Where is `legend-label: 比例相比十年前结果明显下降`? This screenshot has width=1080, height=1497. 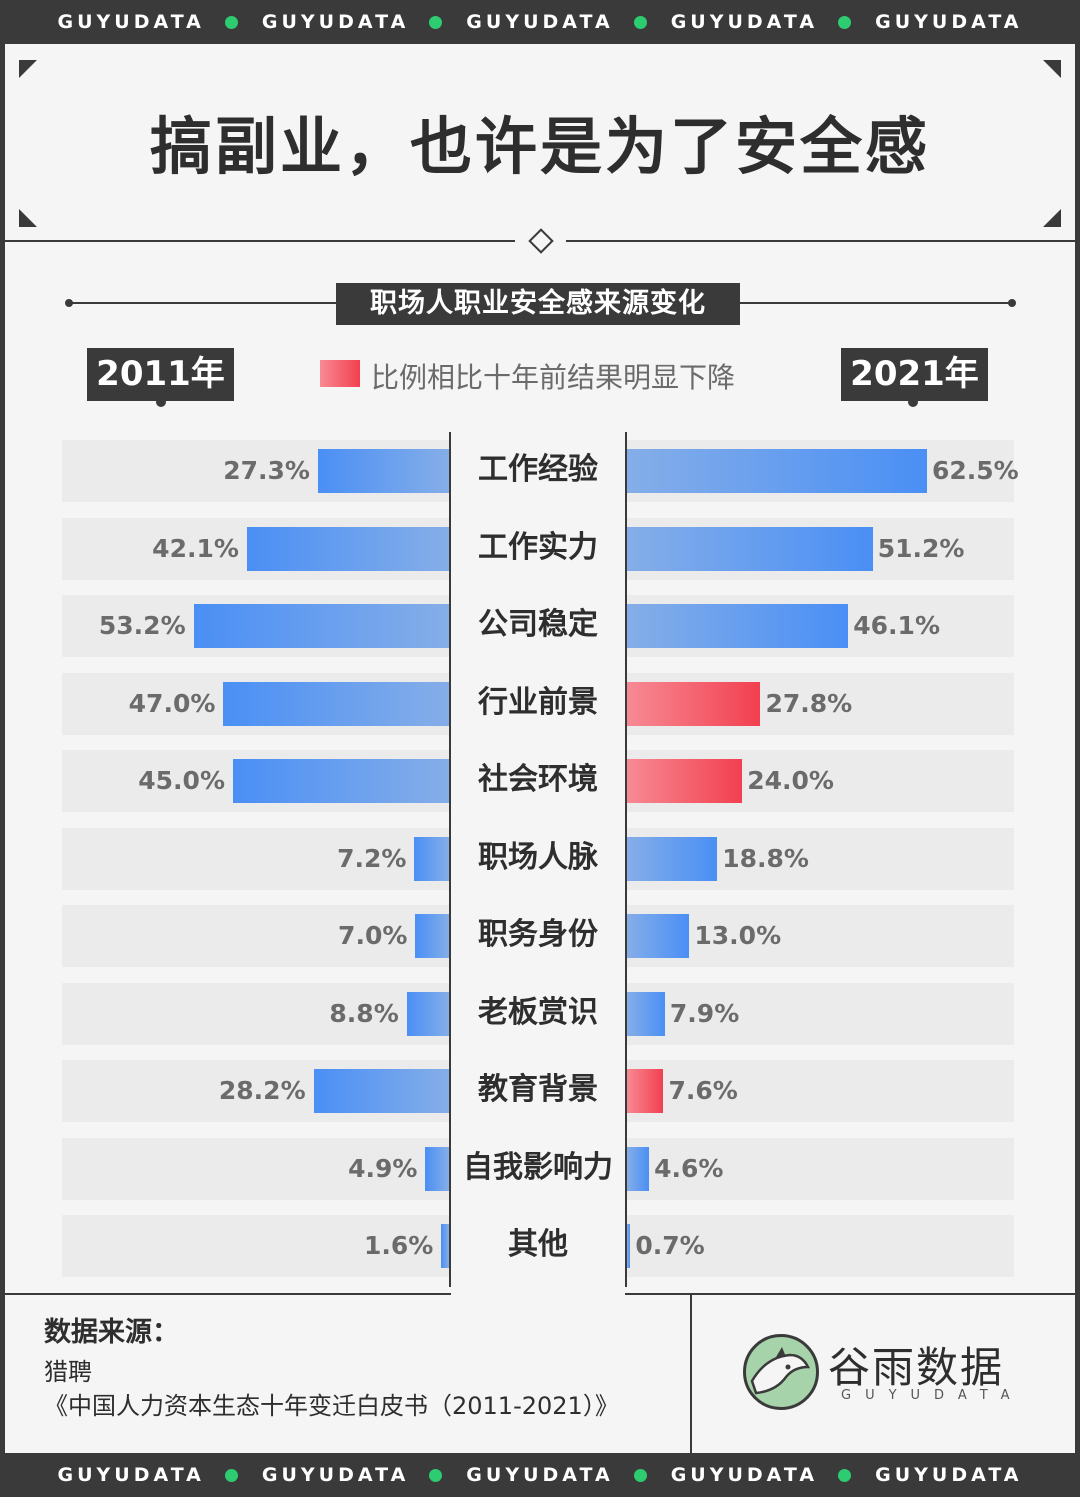
legend-label: 比例相比十年前结果明显下降 is located at coordinates (553, 377).